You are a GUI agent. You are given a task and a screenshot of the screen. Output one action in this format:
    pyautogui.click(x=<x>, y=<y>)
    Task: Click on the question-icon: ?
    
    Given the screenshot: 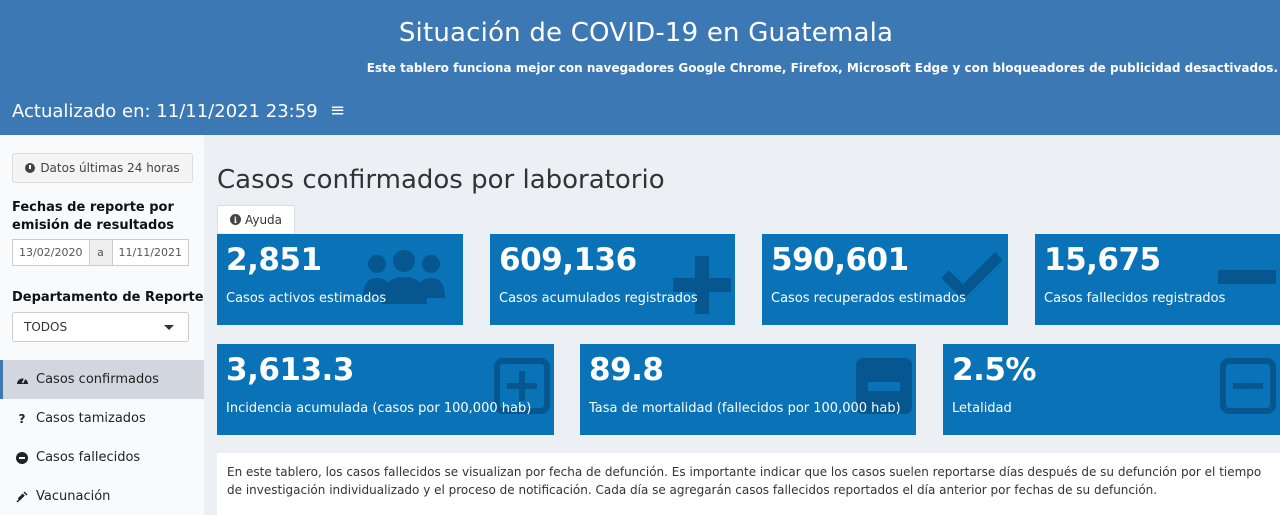 What is the action you would take?
    pyautogui.click(x=22, y=418)
    